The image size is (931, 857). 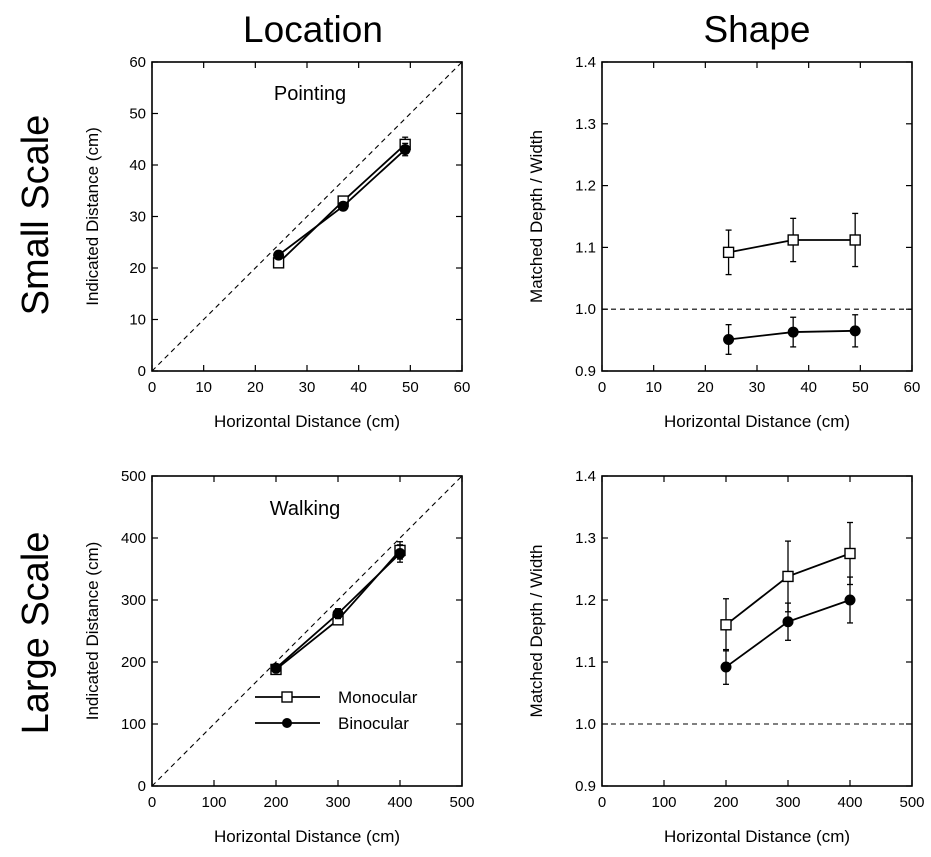 I want to click on panel-annotation: Pointing, so click(x=310, y=94).